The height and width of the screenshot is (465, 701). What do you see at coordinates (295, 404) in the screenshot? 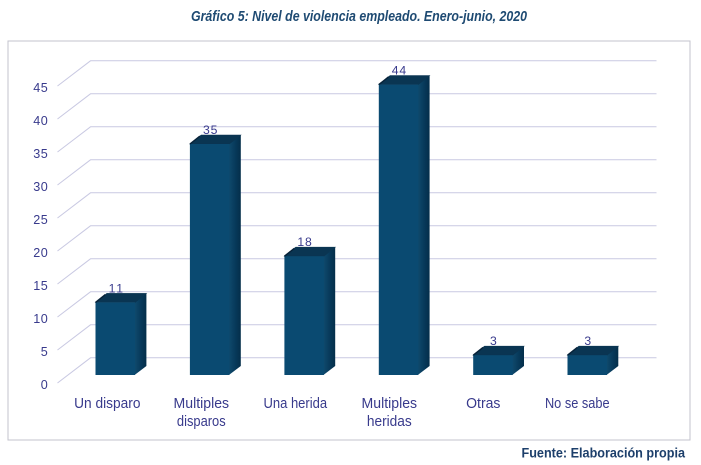
I see `svg-text: Una herida` at bounding box center [295, 404].